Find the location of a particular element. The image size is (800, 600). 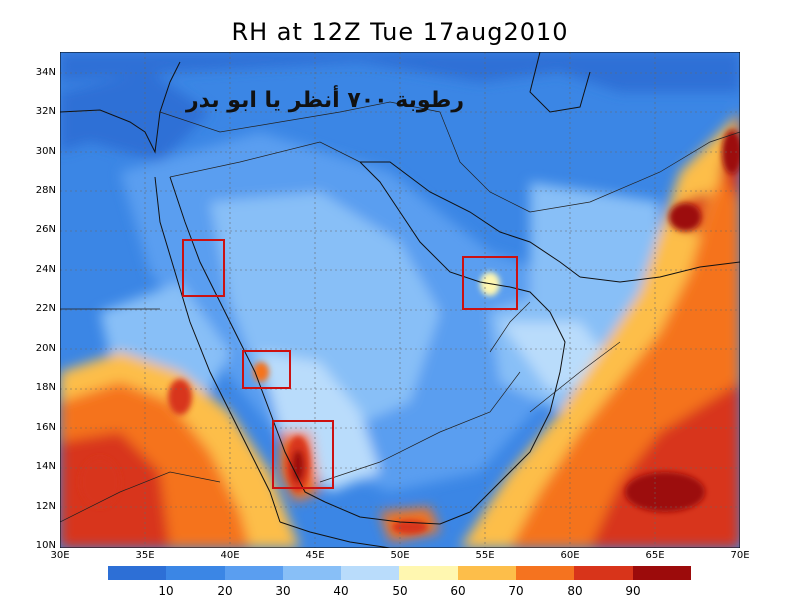

lon-label-30e: 30E is located at coordinates (60, 555).